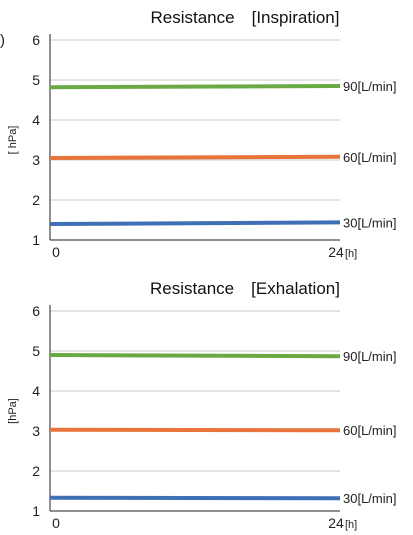  Describe the element at coordinates (13, 140) in the screenshot. I see `y-axis-label: [ hPa]` at that location.